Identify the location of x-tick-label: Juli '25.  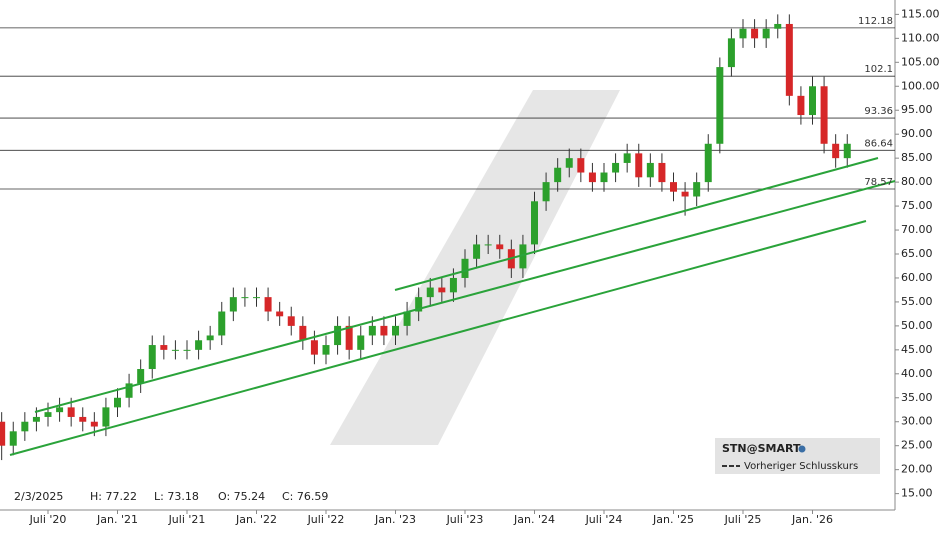
(743, 519).